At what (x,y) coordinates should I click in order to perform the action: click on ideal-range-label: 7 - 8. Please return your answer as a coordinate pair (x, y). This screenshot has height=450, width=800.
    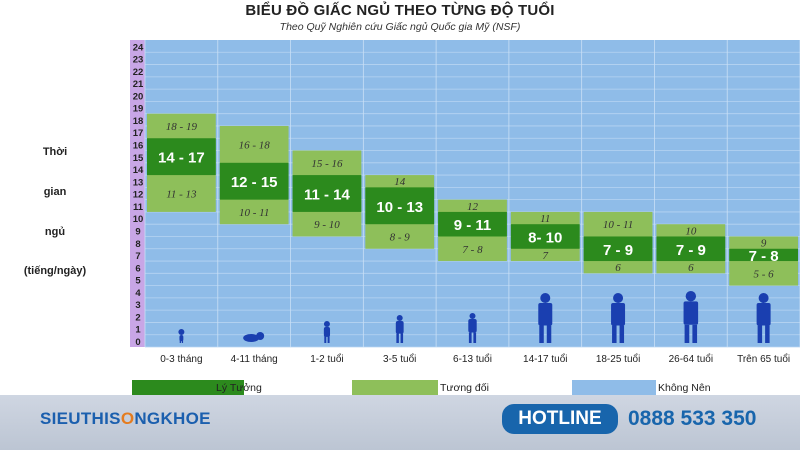
    Looking at the image, I should click on (764, 256).